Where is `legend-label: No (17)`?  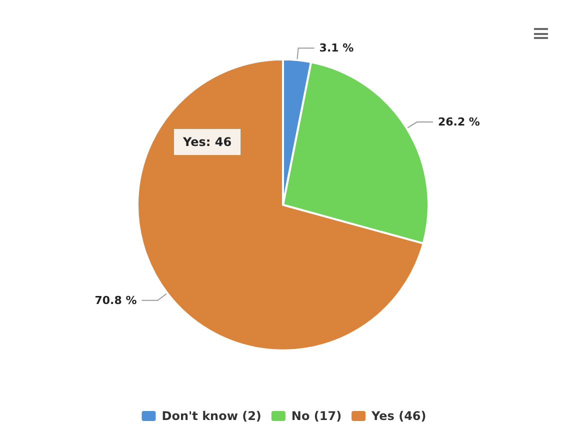 legend-label: No (17) is located at coordinates (316, 416).